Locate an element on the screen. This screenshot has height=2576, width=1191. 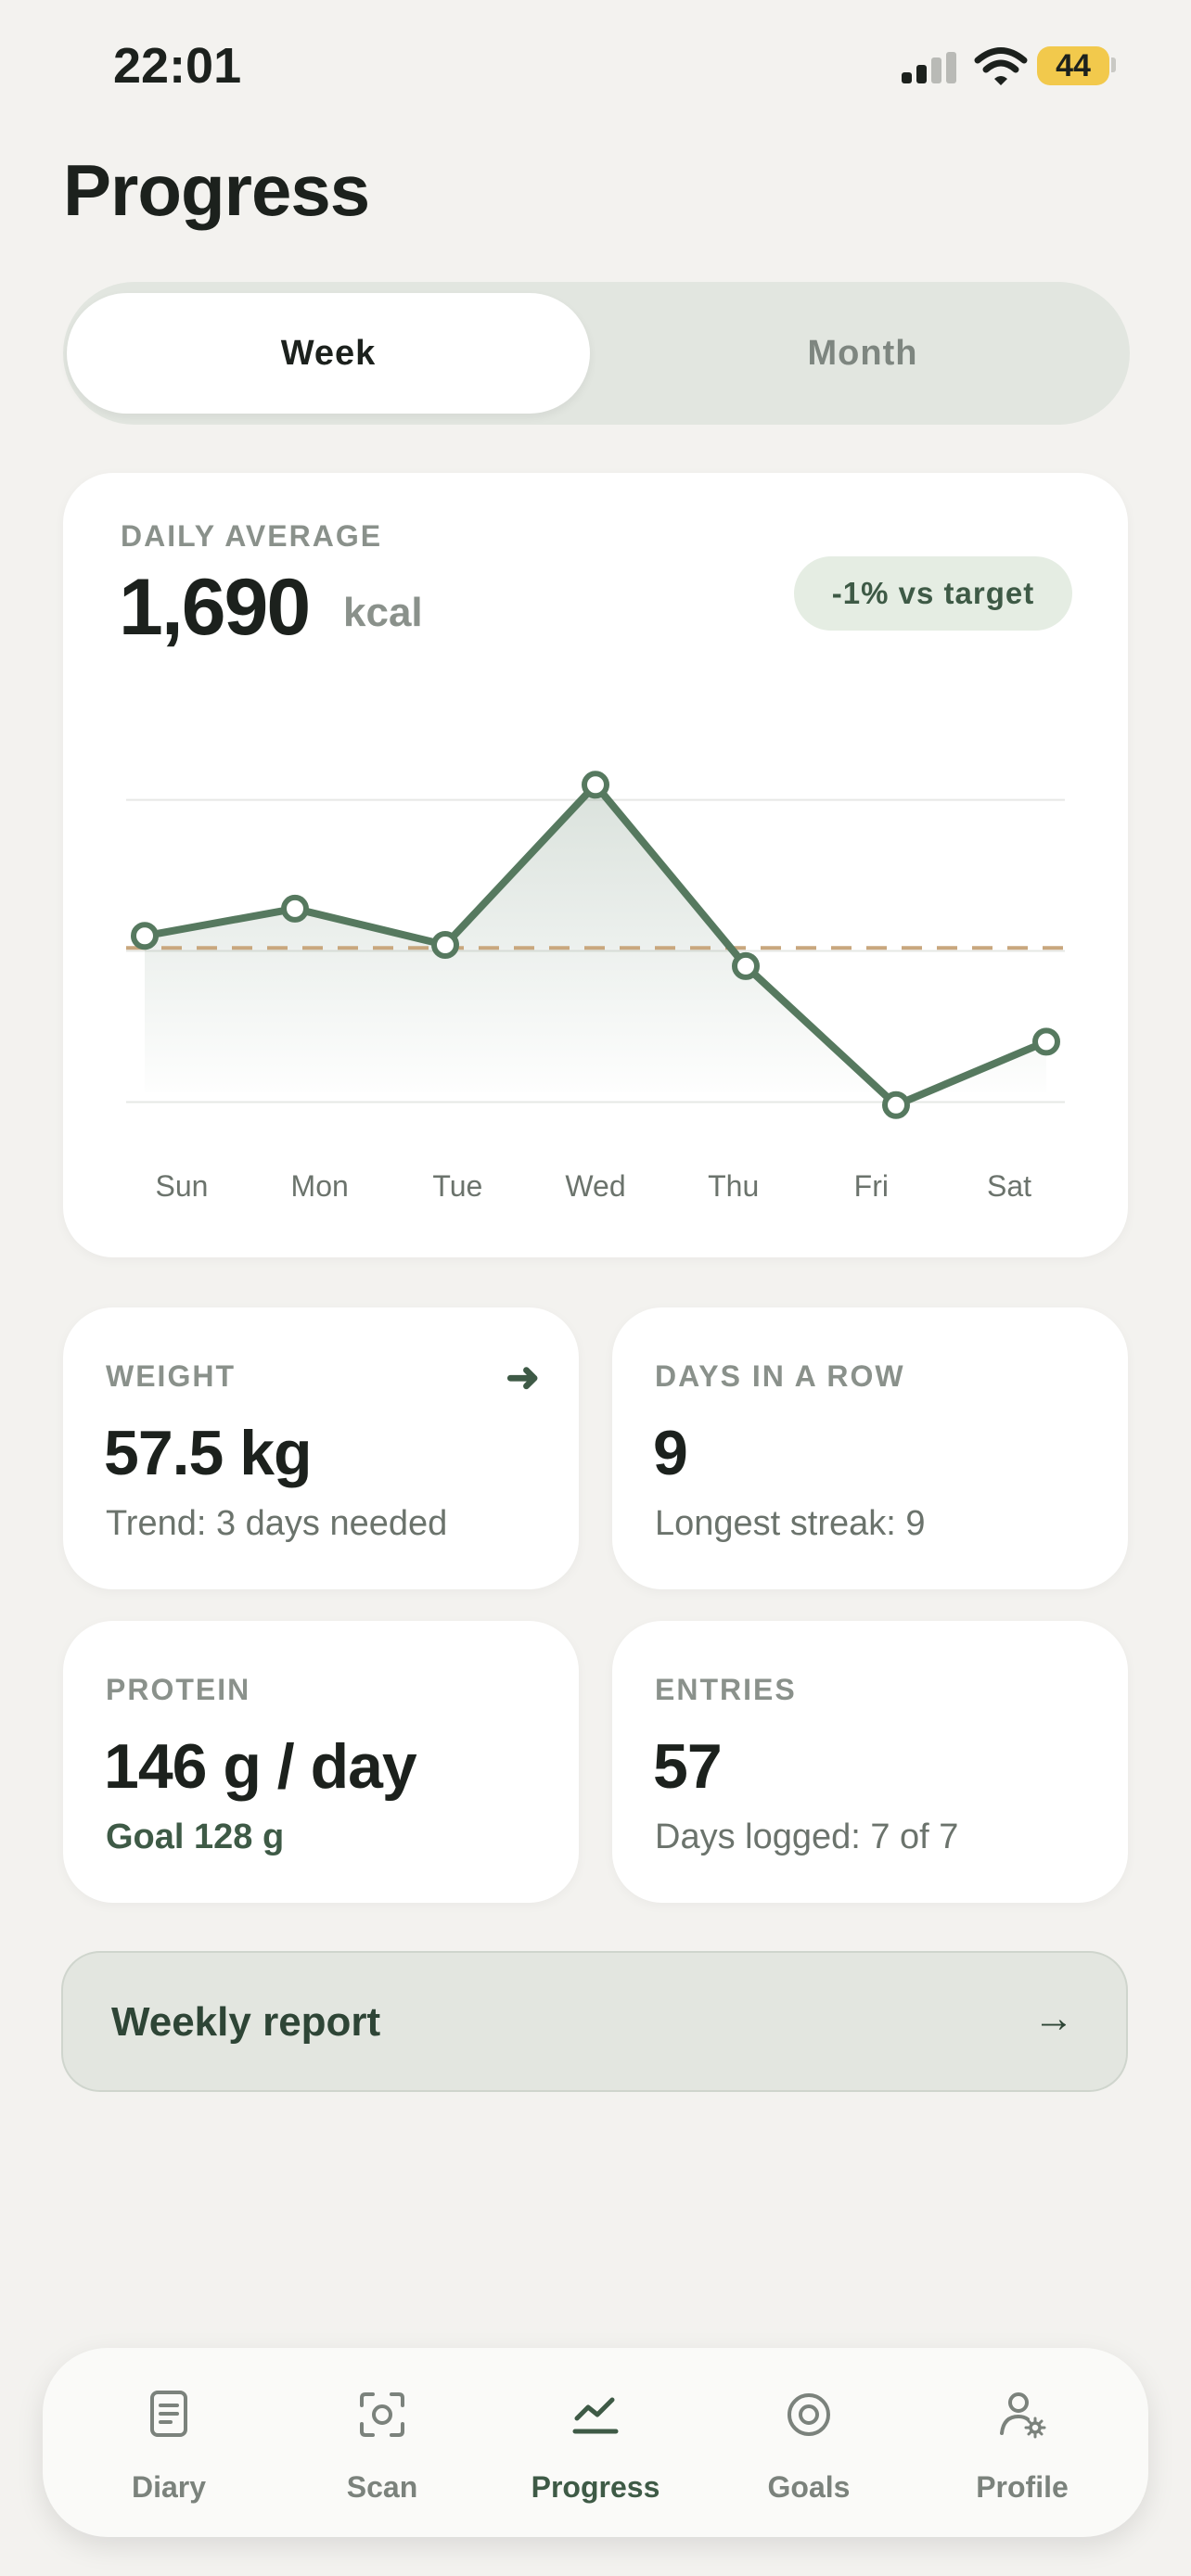
weight-value: 57.5 kg is located at coordinates (209, 1453).